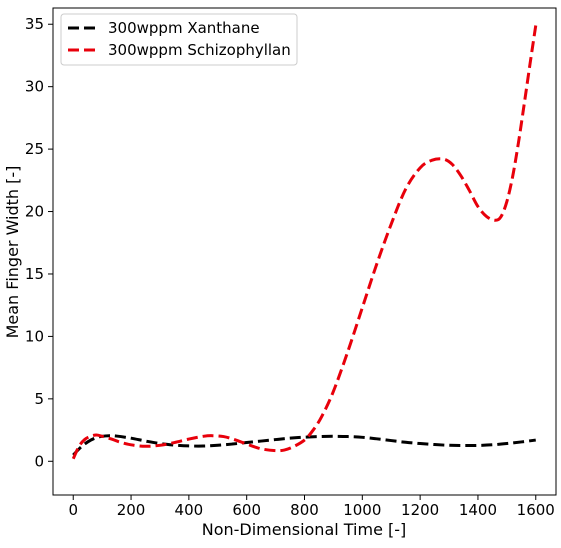  I want to click on y-axis: 0 5 10 15 20 25 30 35, so click(39, 242).